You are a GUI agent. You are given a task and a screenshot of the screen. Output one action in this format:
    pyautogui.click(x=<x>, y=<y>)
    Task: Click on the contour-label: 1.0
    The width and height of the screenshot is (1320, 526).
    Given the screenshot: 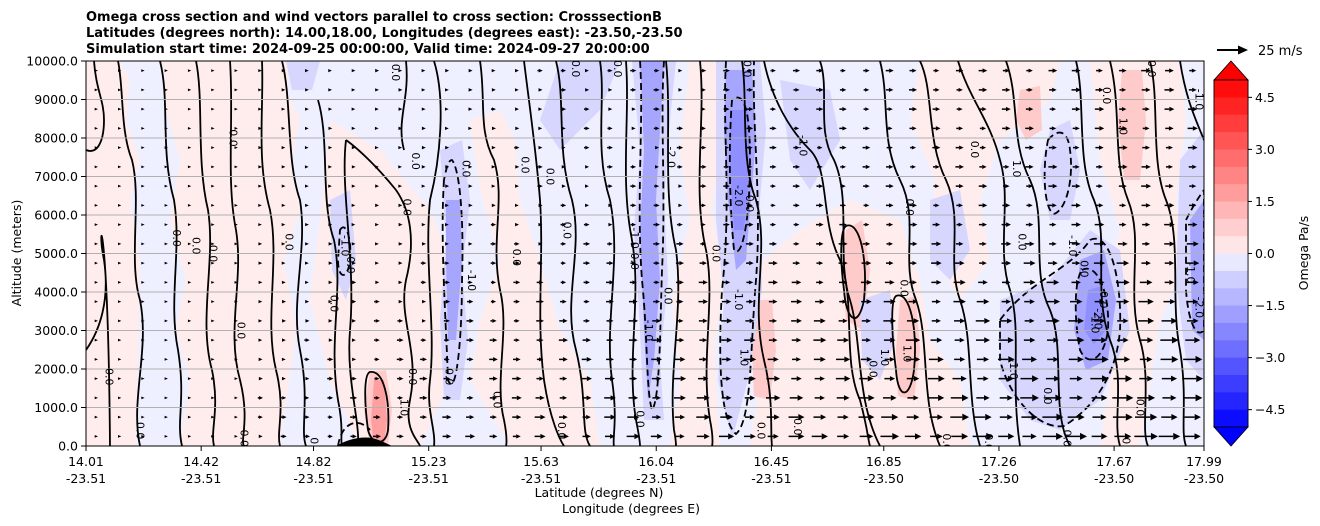 What is the action you would take?
    pyautogui.click(x=884, y=358)
    